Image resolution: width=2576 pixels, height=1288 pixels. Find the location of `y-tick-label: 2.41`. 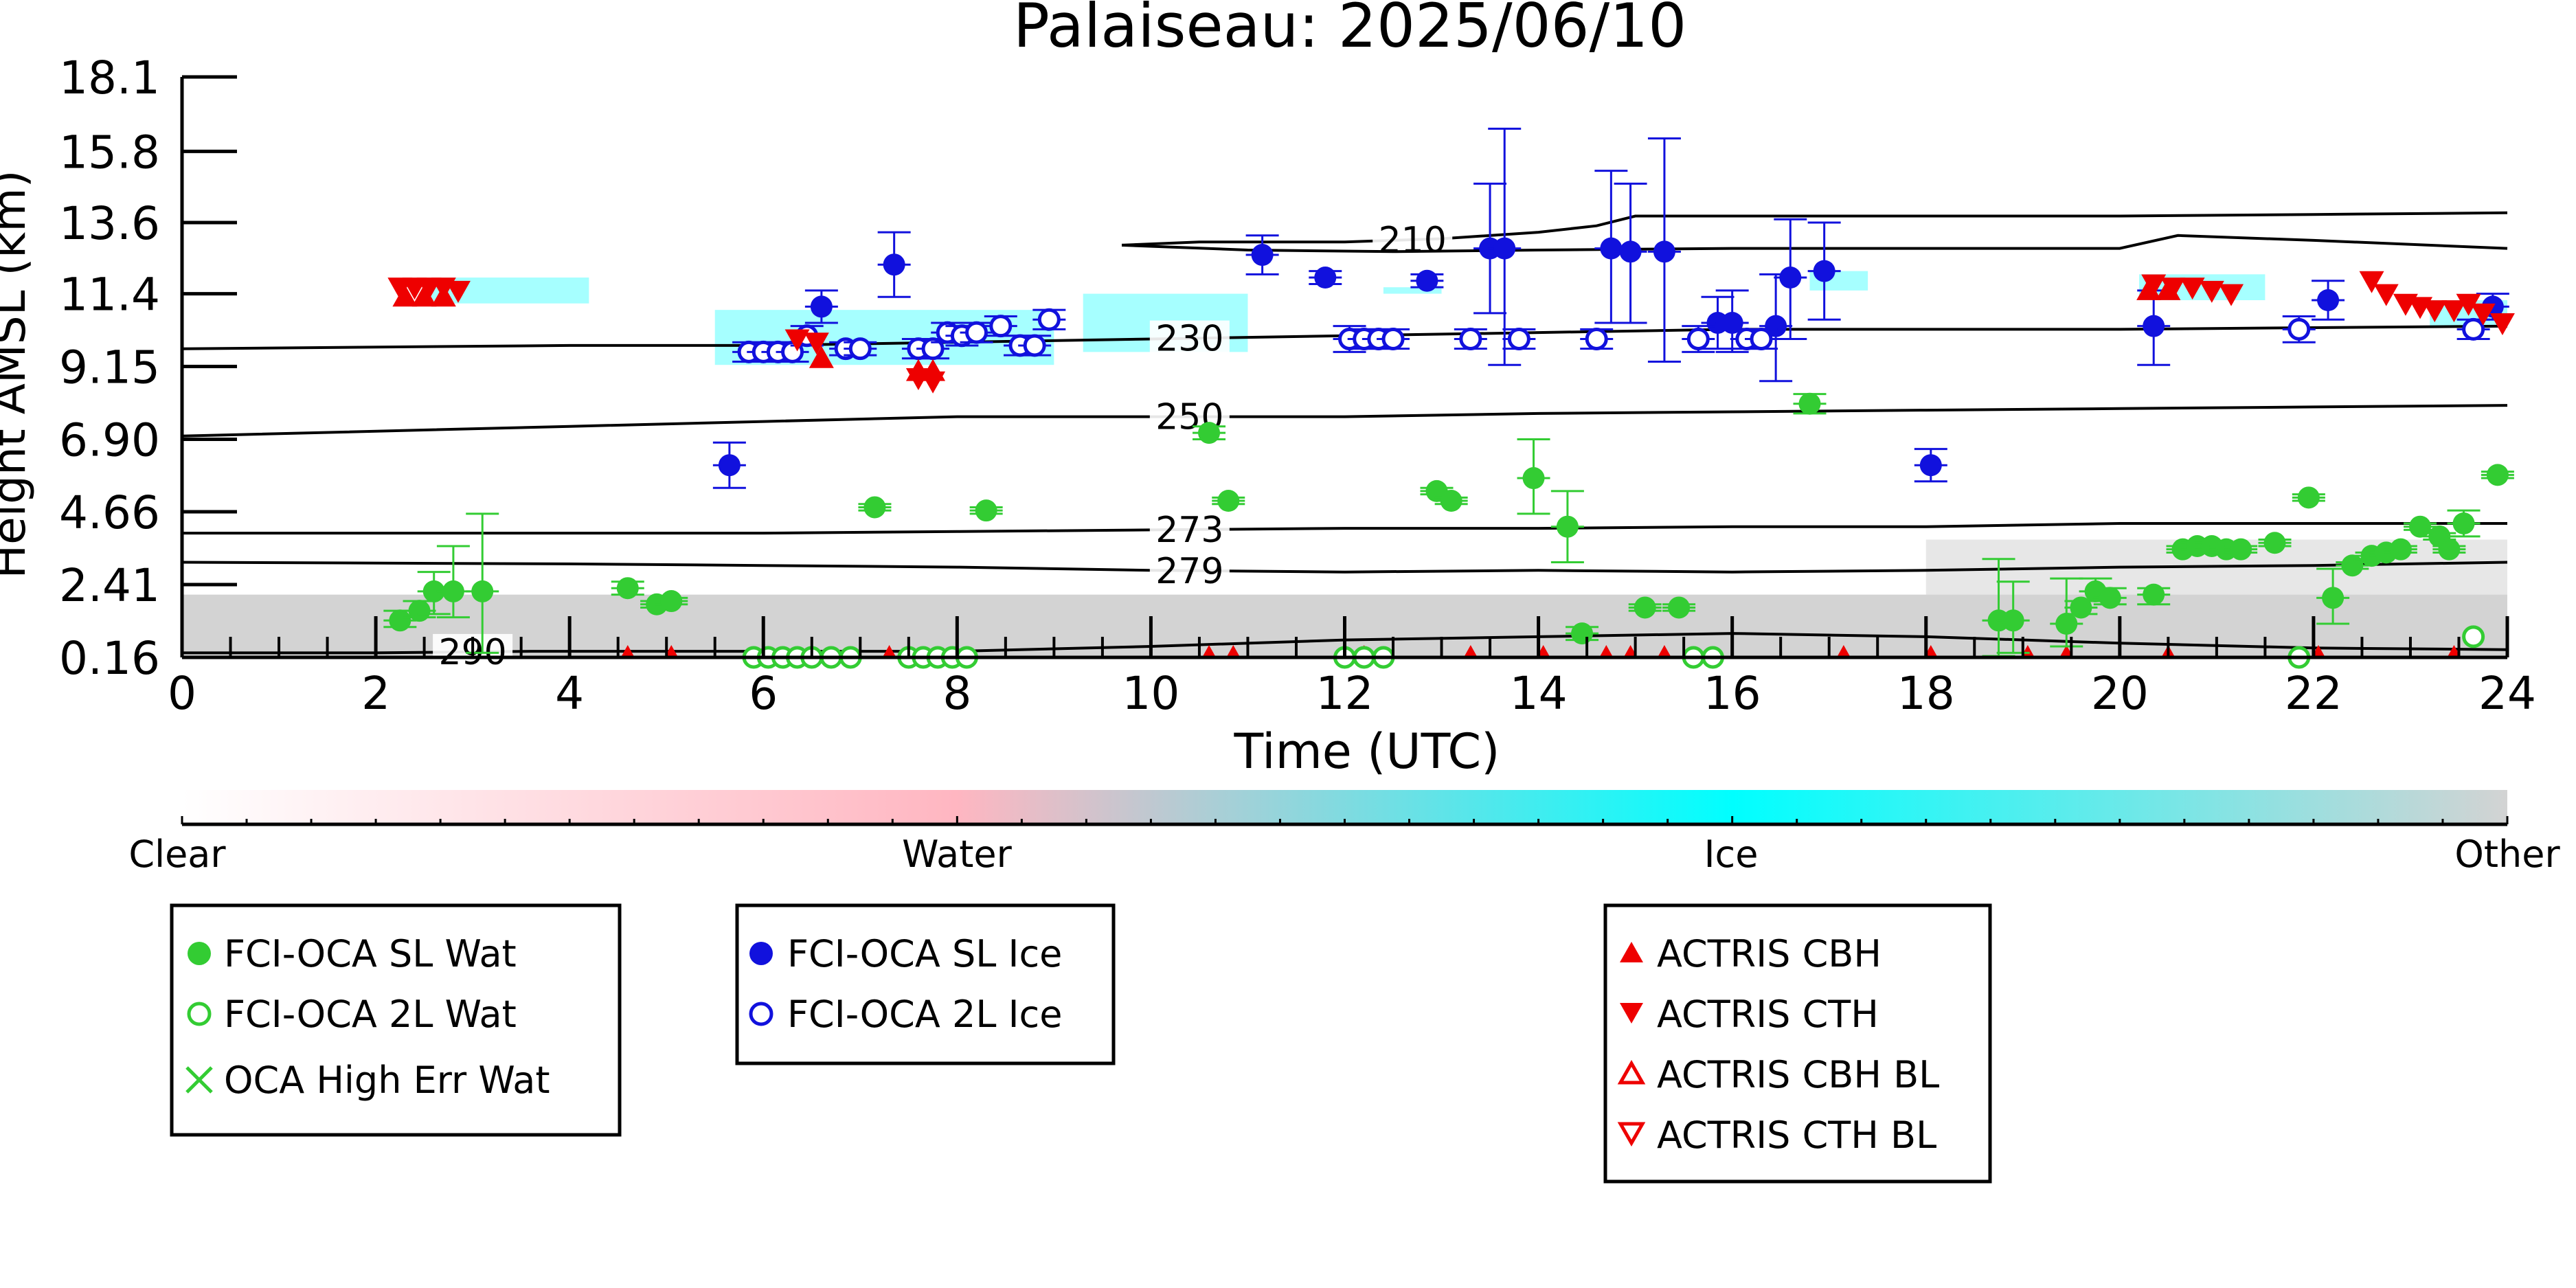

y-tick-label: 2.41 is located at coordinates (109, 585).